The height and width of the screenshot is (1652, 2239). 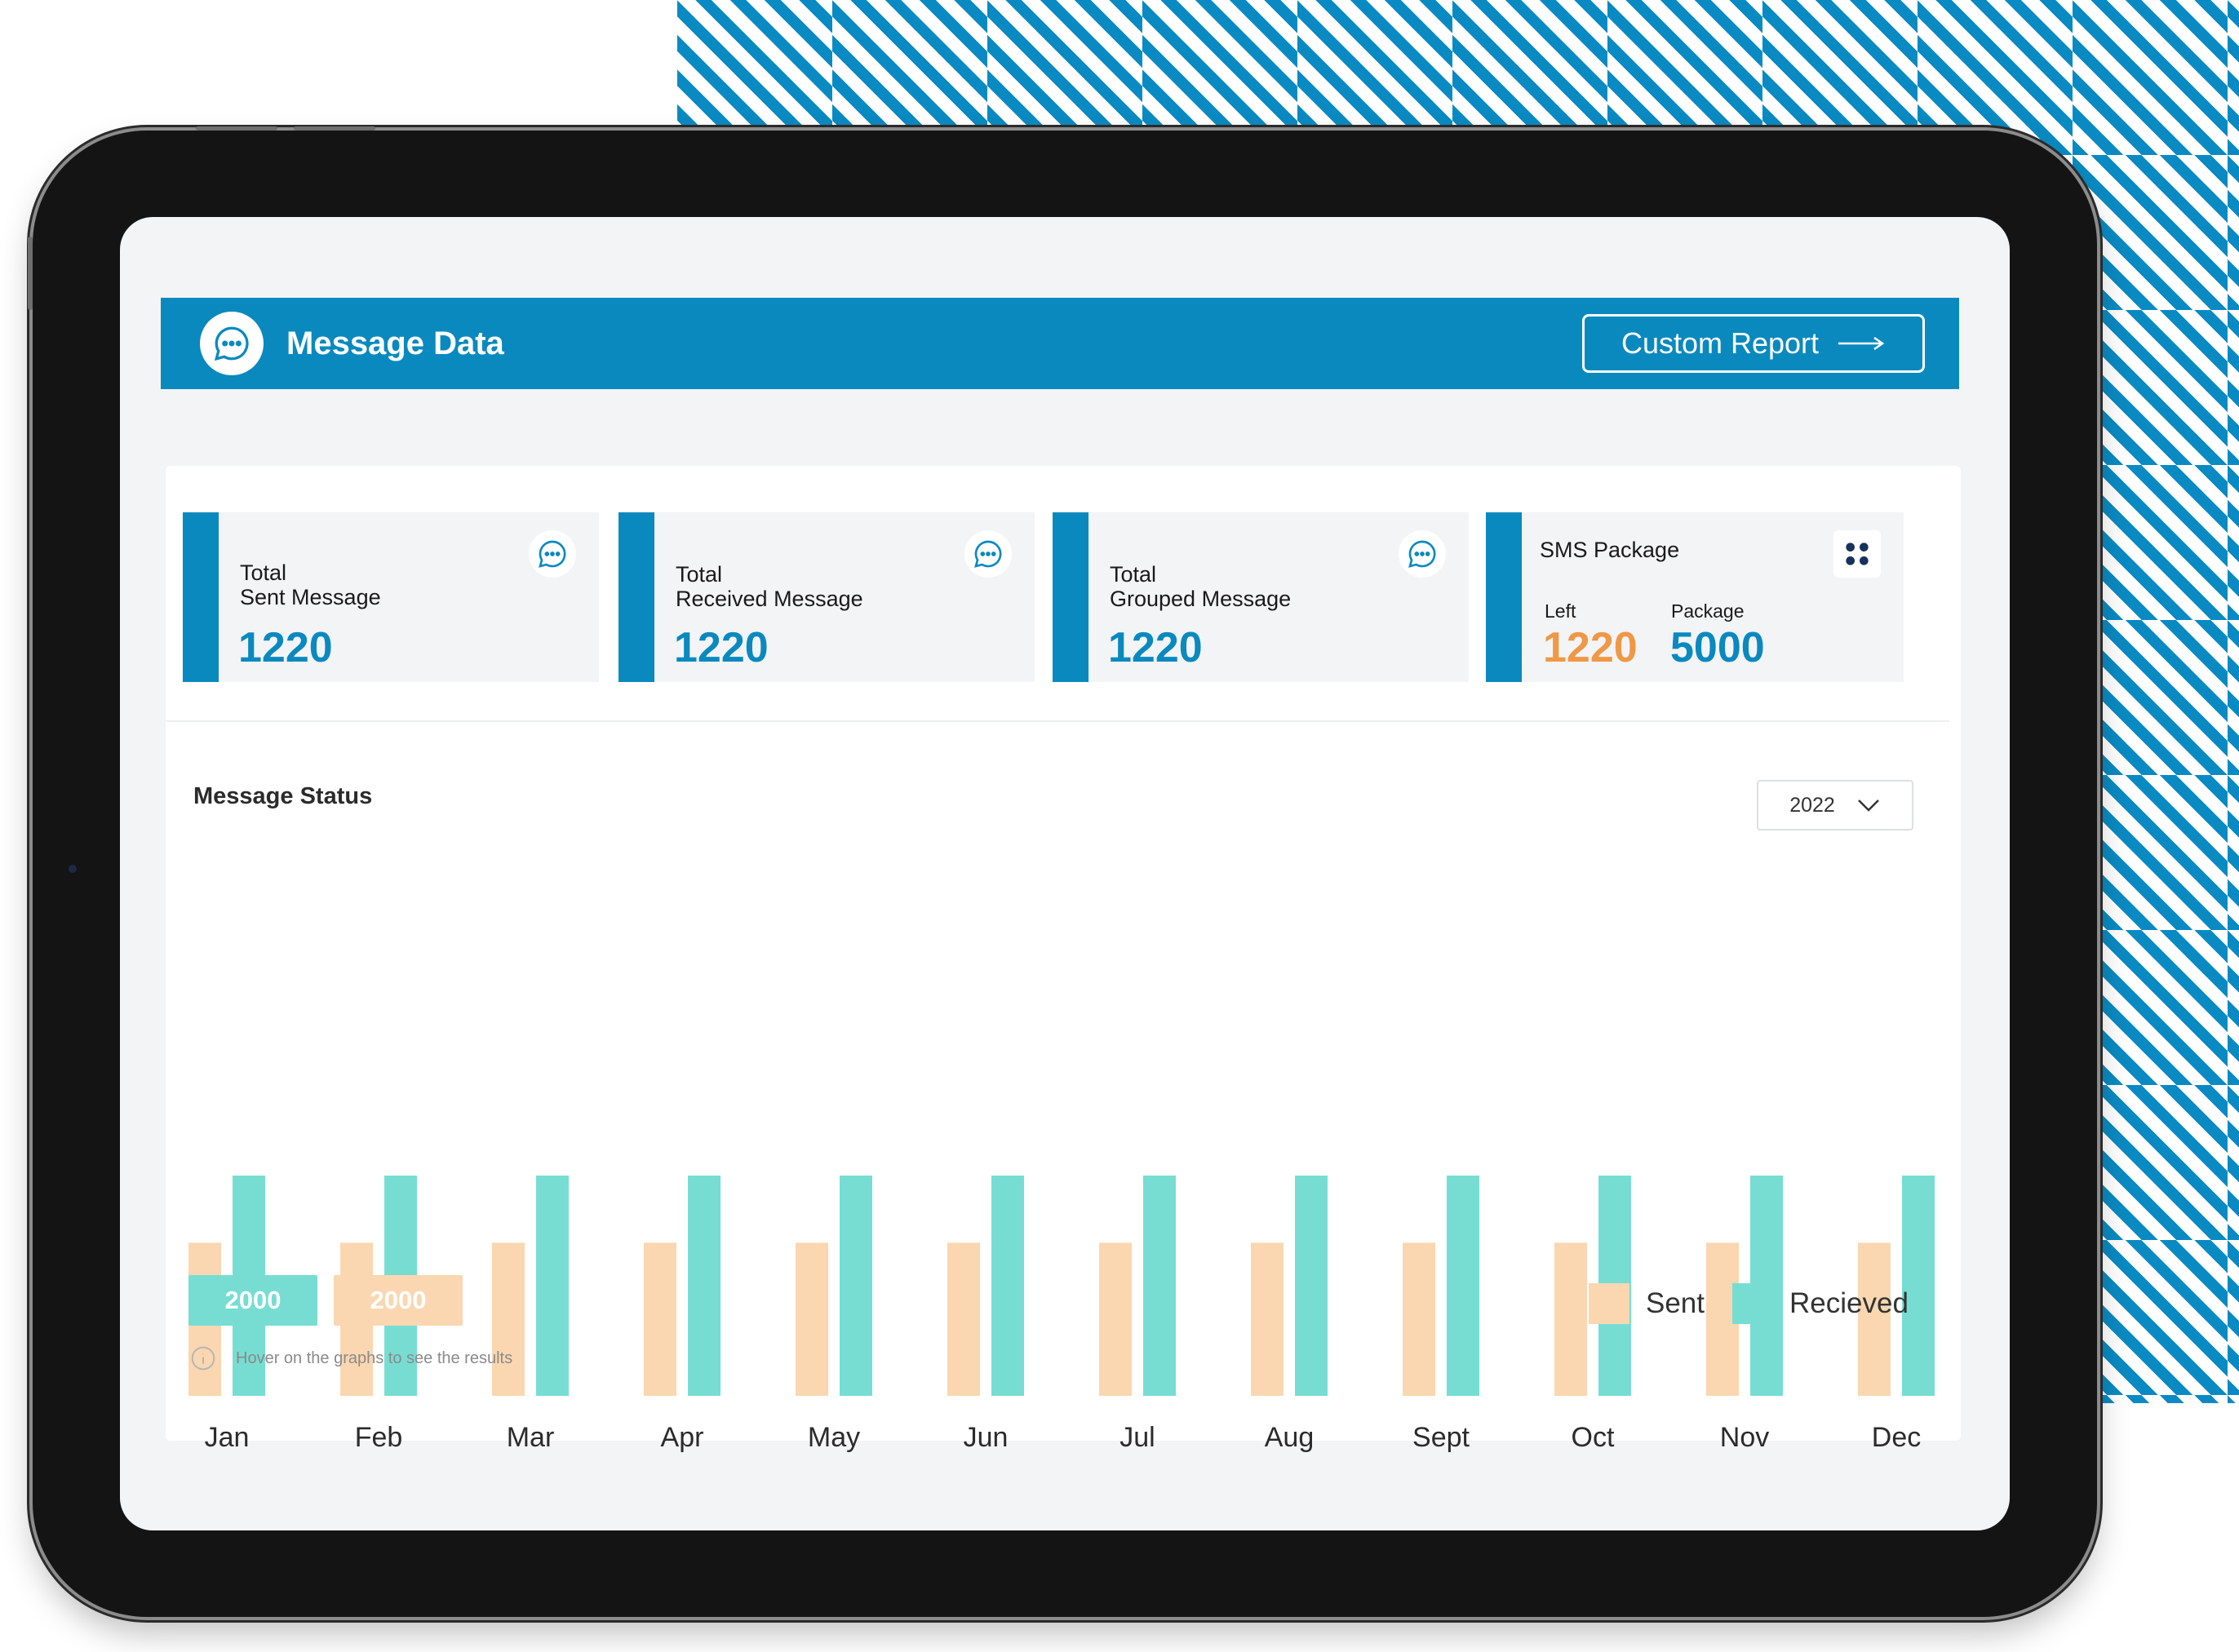 I want to click on bar-received-jun, so click(x=1007, y=1286).